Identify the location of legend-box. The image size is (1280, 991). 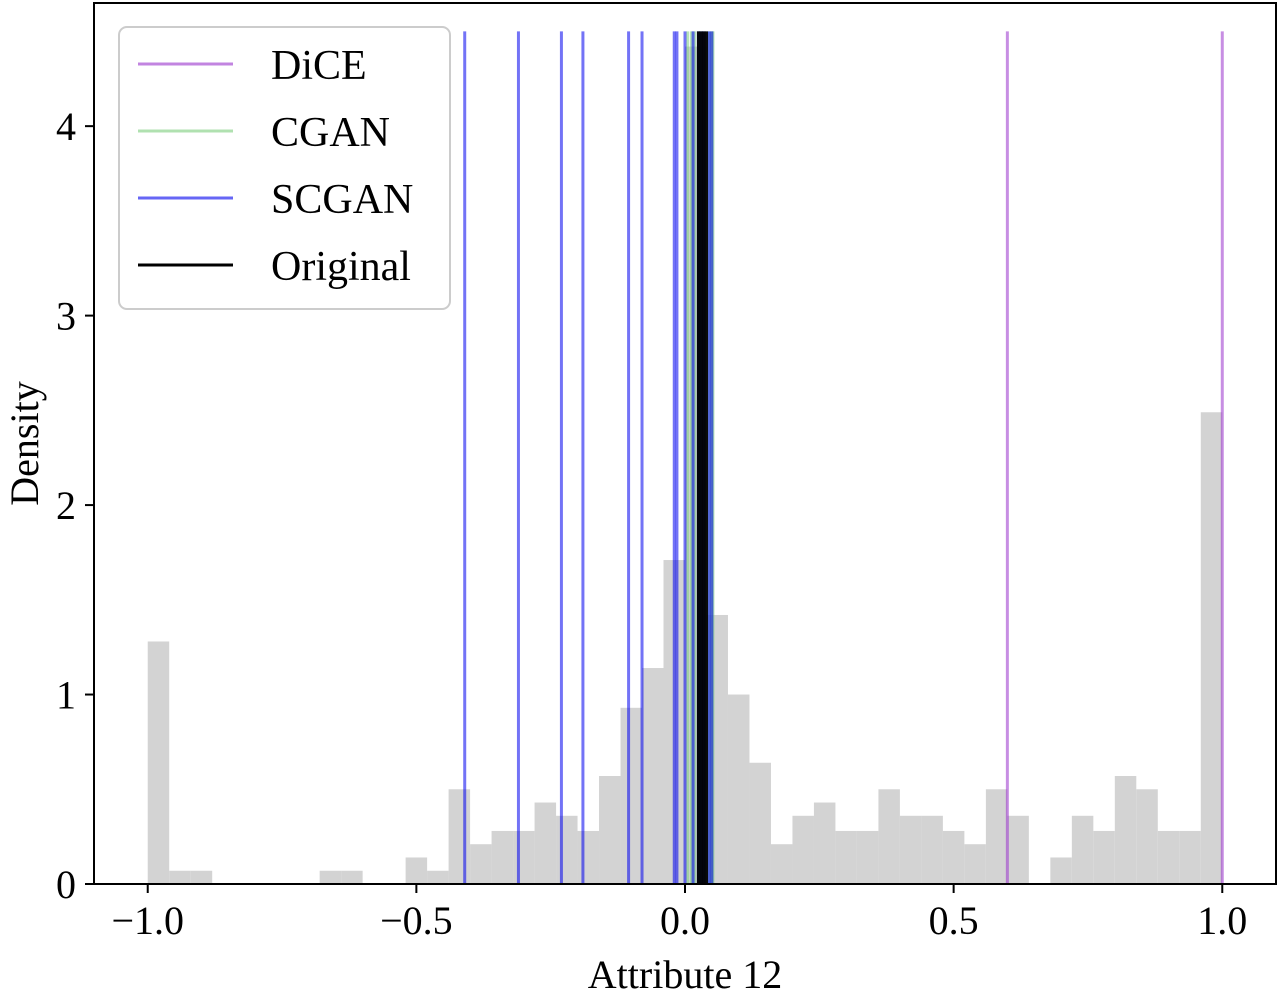
(284, 168).